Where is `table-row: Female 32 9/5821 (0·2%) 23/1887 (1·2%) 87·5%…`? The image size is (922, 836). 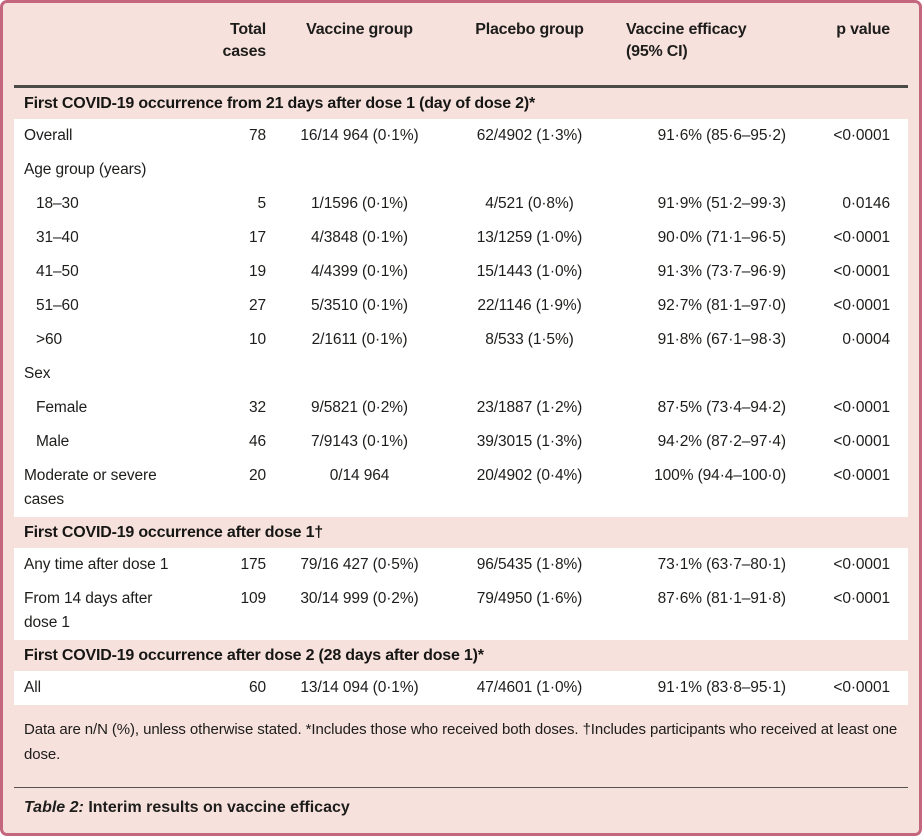 table-row: Female 32 9/5821 (0·2%) 23/1887 (1·2%) 87·5%… is located at coordinates (461, 408).